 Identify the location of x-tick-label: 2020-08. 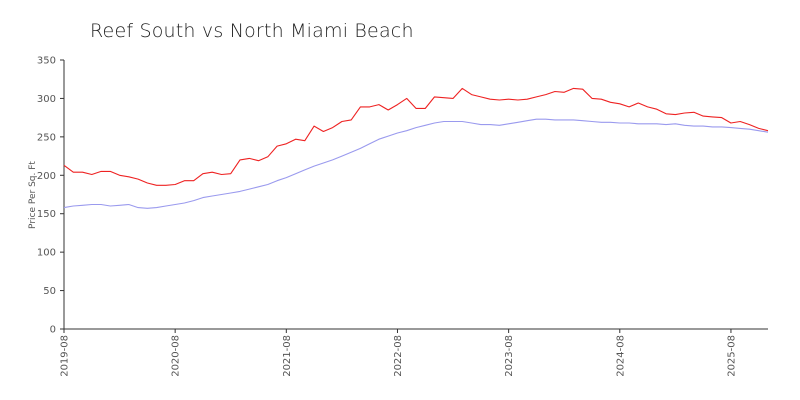
(176, 356).